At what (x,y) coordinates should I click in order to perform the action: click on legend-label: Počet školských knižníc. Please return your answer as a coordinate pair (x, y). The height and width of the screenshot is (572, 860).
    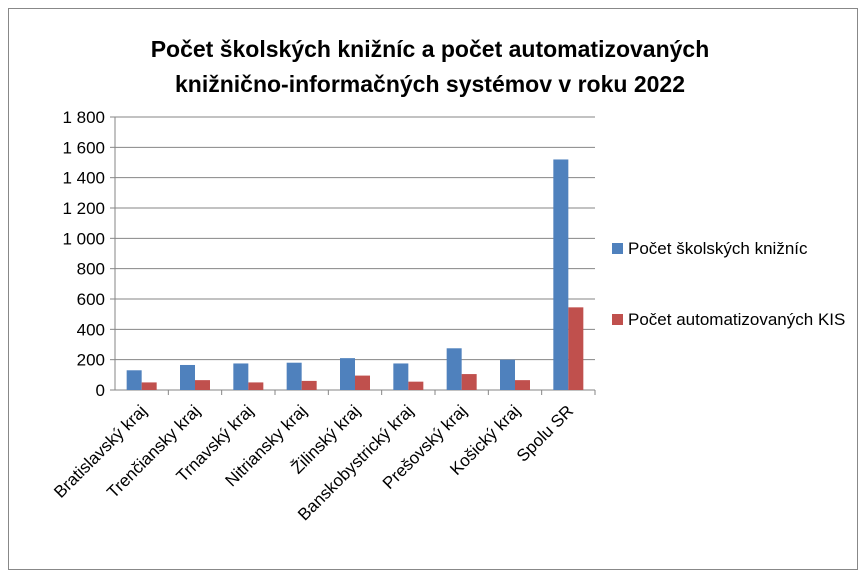
    Looking at the image, I should click on (718, 248).